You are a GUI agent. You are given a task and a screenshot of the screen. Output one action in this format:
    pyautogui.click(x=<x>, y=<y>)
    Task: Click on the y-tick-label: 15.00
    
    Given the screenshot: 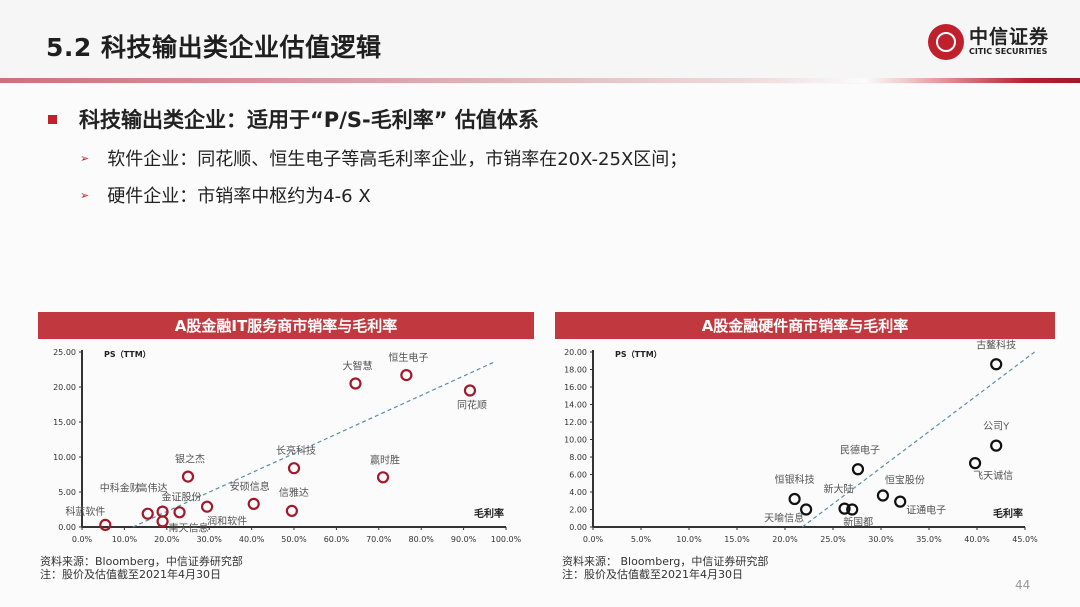 What is the action you would take?
    pyautogui.click(x=64, y=422)
    